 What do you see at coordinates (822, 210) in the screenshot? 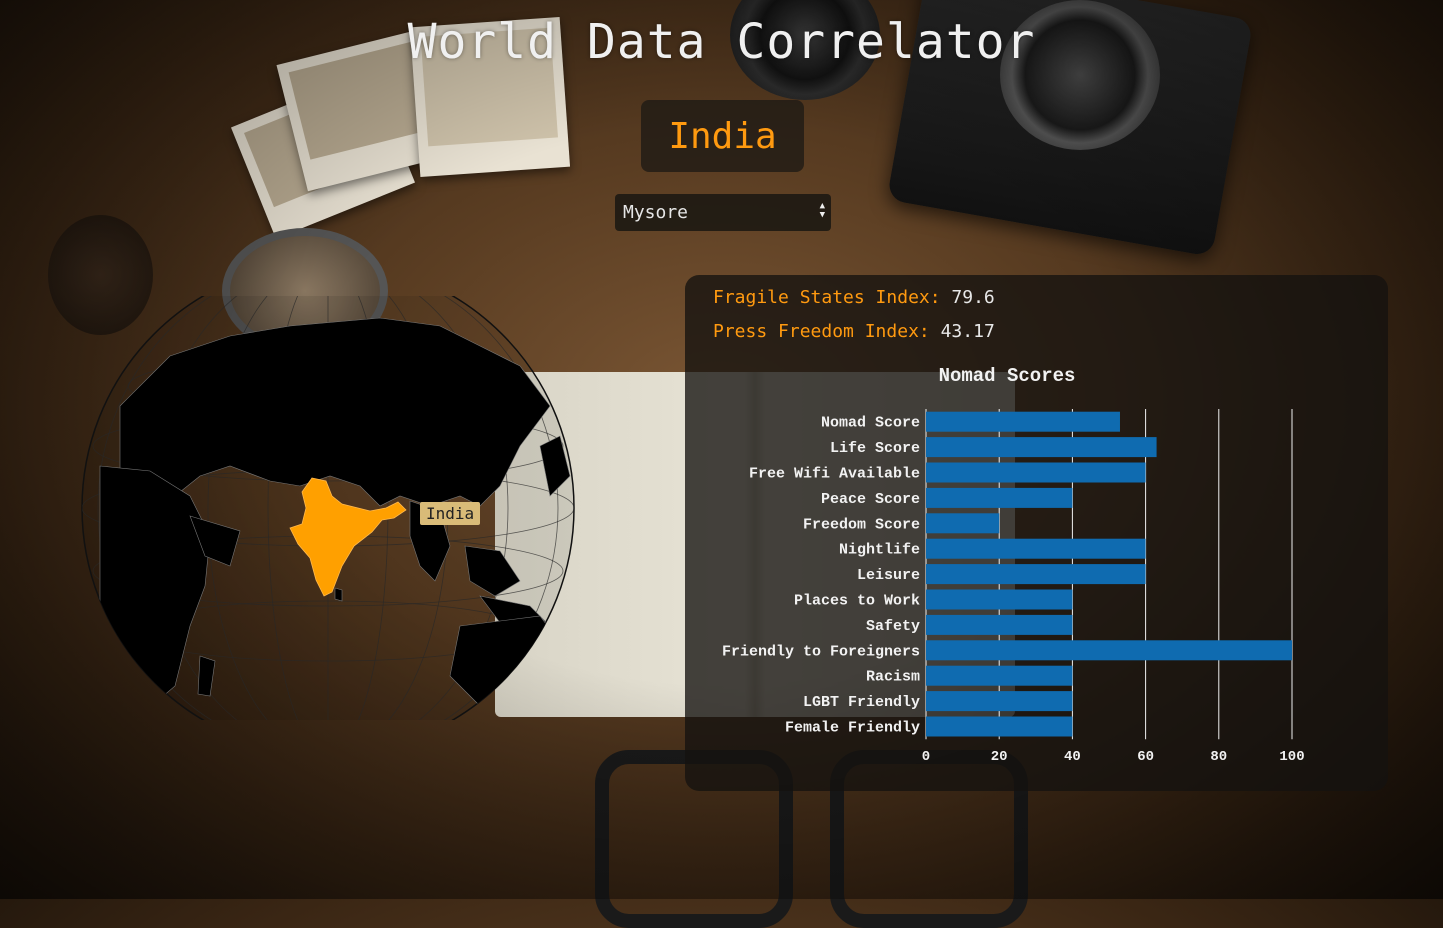
I see `select-arrows-icon: ▲ ▼` at bounding box center [822, 210].